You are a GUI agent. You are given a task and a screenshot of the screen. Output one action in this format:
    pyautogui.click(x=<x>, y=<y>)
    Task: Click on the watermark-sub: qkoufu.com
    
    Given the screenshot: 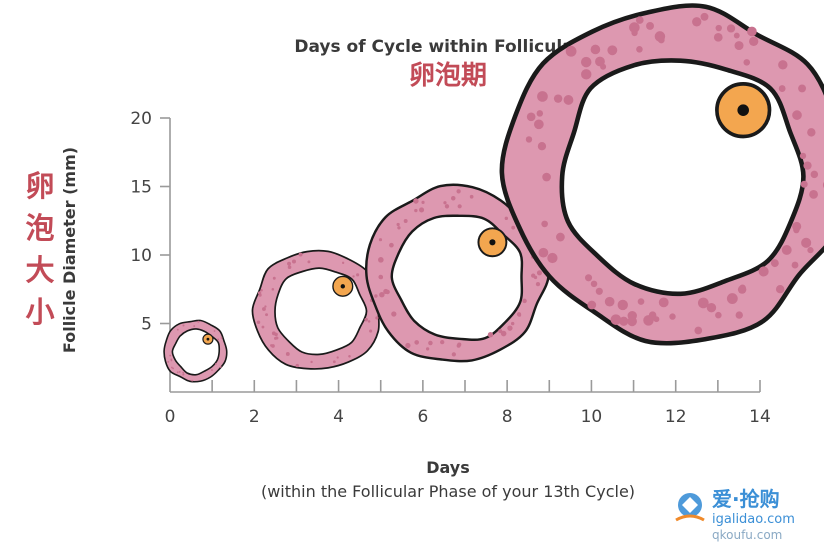 What is the action you would take?
    pyautogui.click(x=747, y=535)
    